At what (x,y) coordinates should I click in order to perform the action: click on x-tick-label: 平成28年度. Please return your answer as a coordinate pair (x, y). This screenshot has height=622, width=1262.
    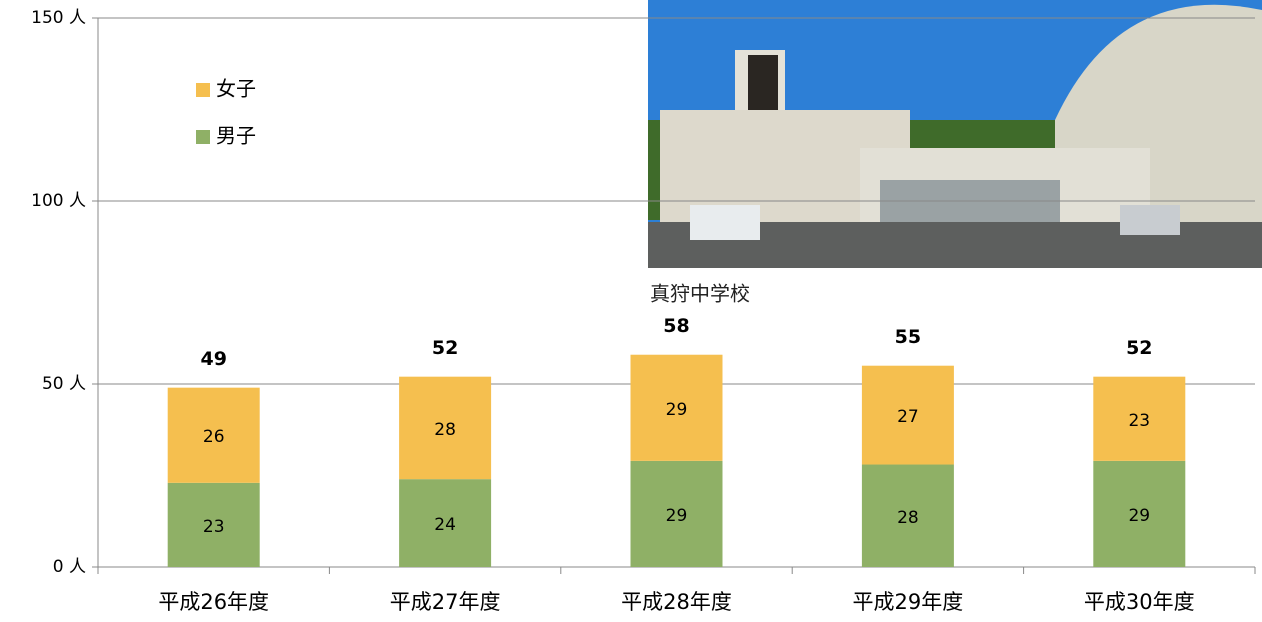
    Looking at the image, I should click on (676, 602).